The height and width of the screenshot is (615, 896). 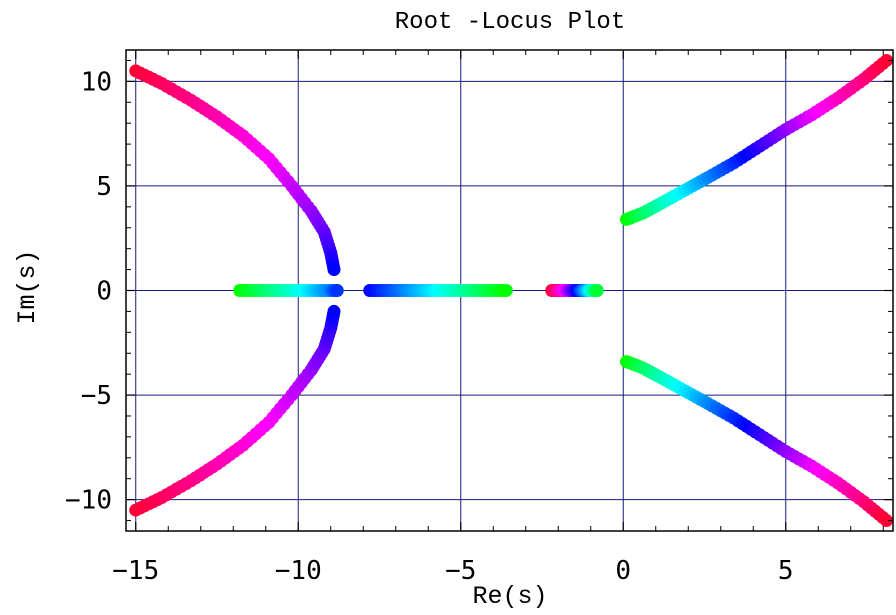 I want to click on x-tick-label: −5, so click(x=460, y=571).